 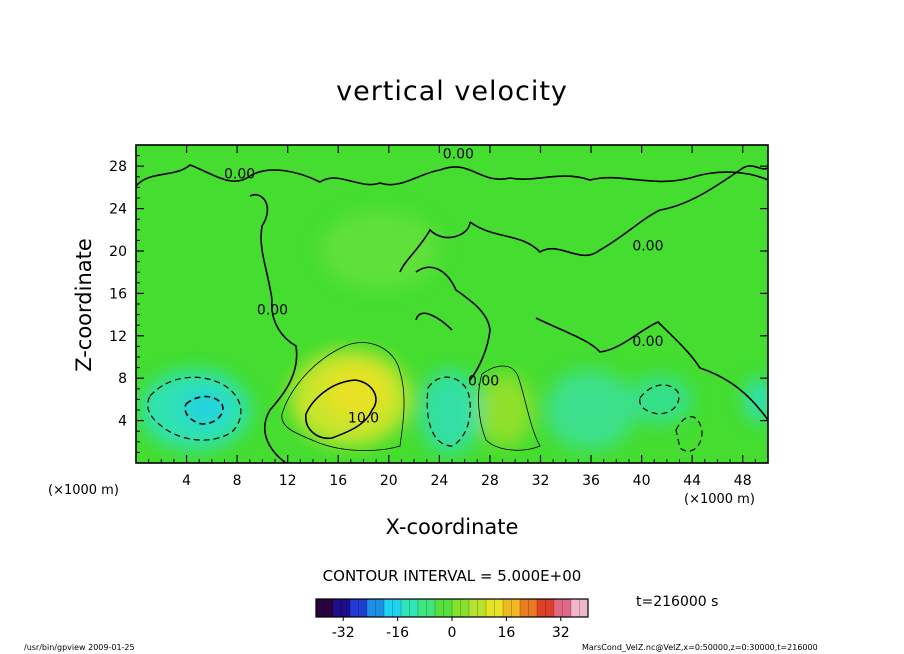 What do you see at coordinates (452, 91) in the screenshot?
I see `chart-title: vertical velocity` at bounding box center [452, 91].